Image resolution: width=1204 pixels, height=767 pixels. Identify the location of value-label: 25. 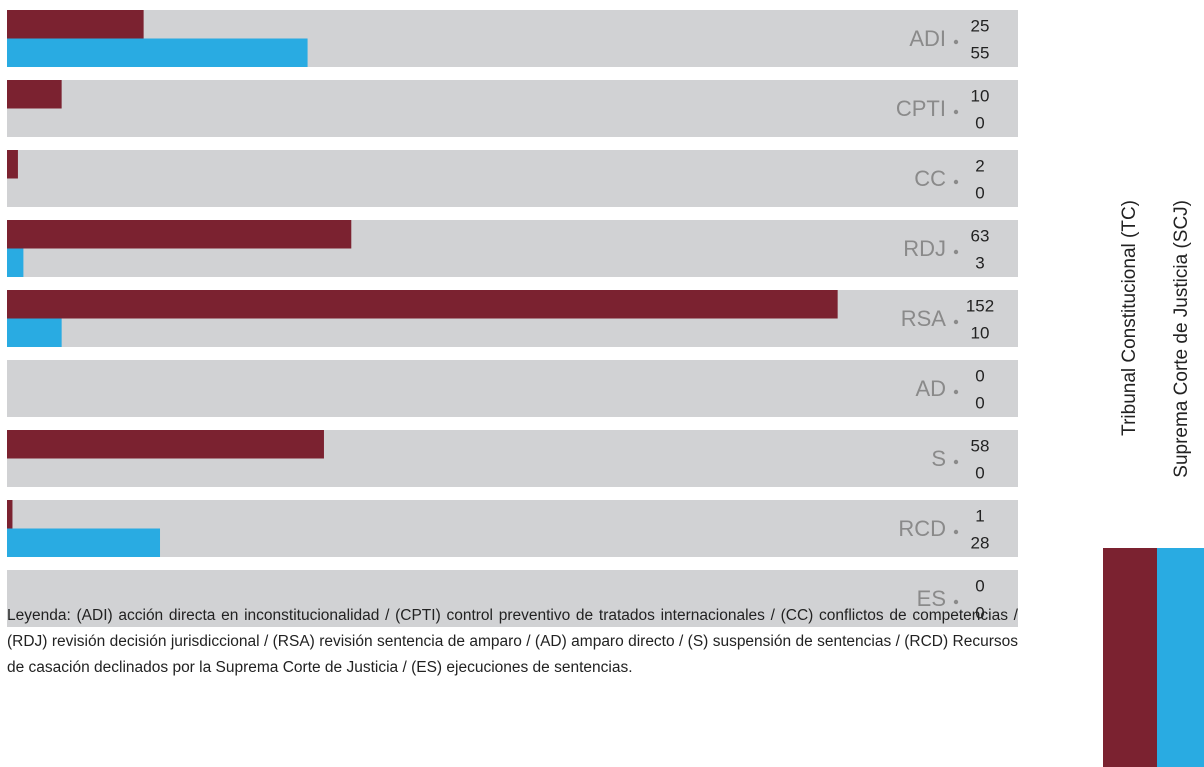
(980, 25).